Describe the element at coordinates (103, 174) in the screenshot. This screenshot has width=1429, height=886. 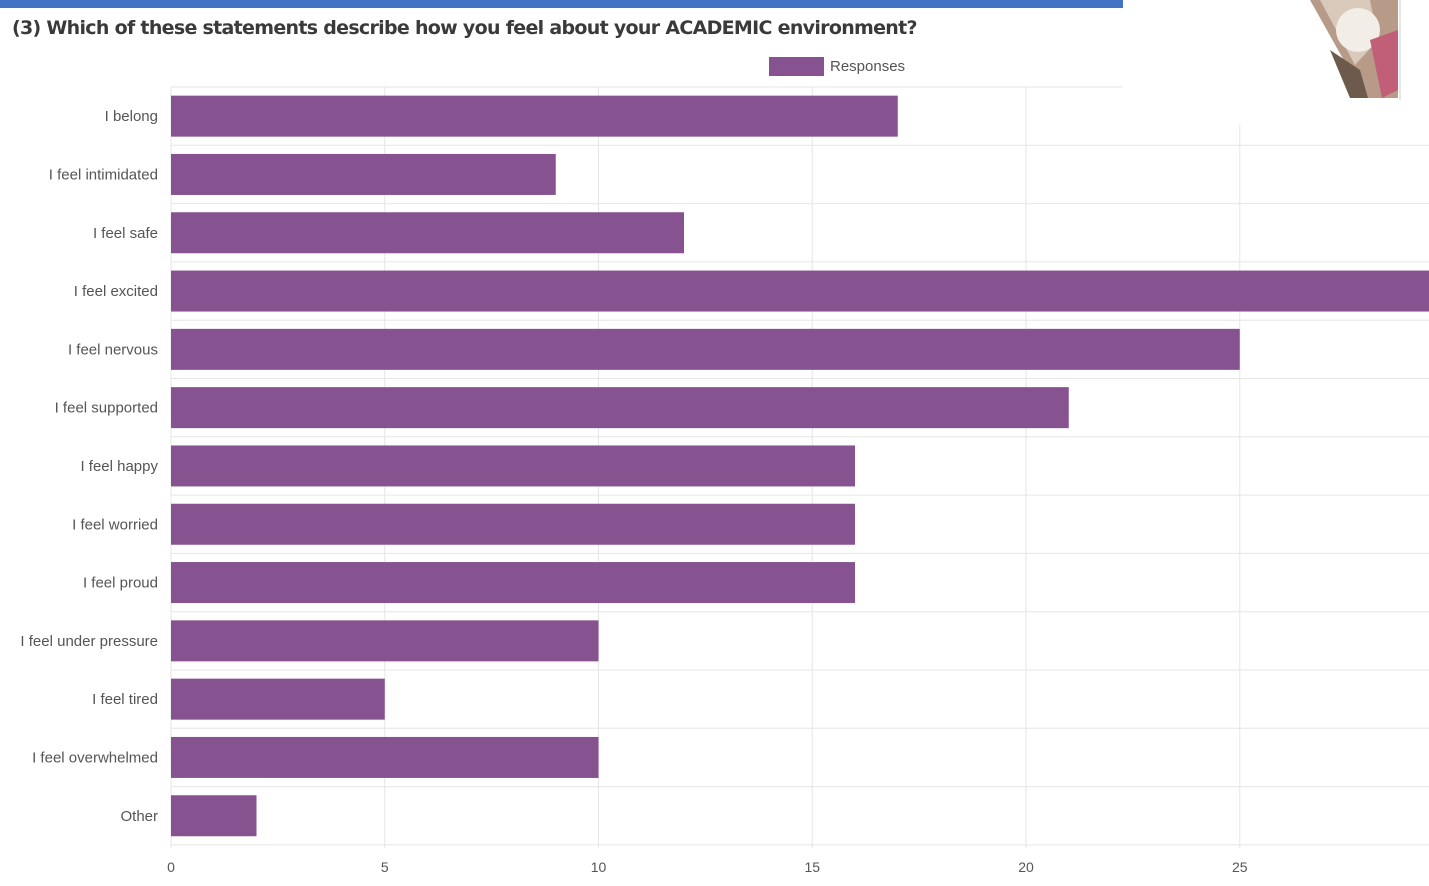
I see `category-label: I feel intimidated` at that location.